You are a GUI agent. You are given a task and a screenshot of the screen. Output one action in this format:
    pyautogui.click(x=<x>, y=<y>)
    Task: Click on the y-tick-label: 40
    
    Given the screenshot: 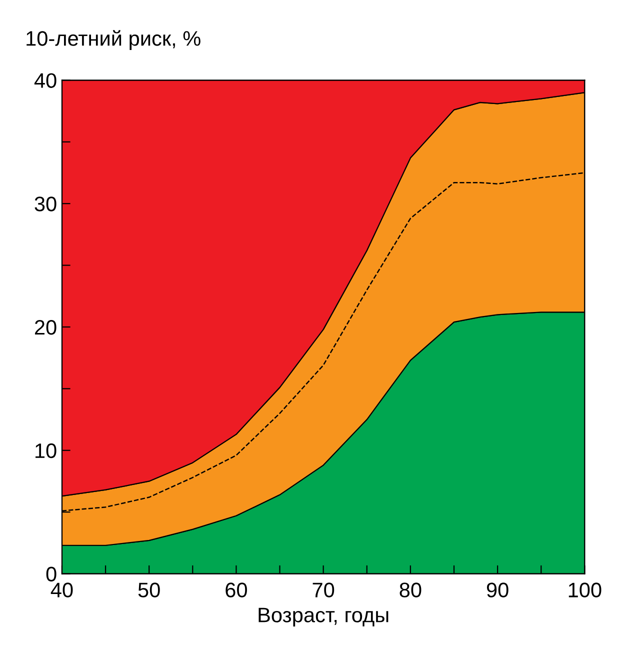 What is the action you would take?
    pyautogui.click(x=45, y=80)
    